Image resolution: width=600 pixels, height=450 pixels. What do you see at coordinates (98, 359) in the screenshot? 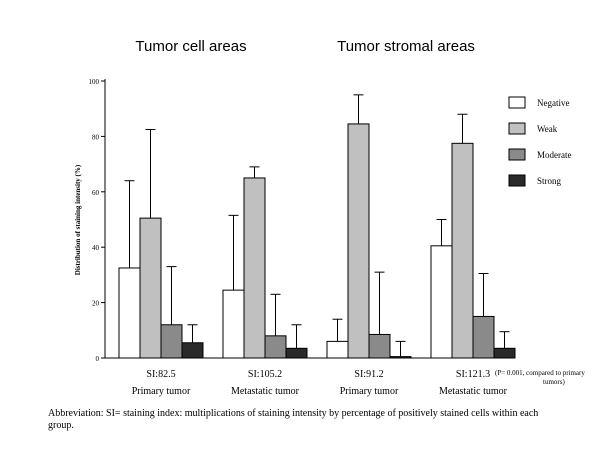
I see `y-tick-label: 0` at bounding box center [98, 359].